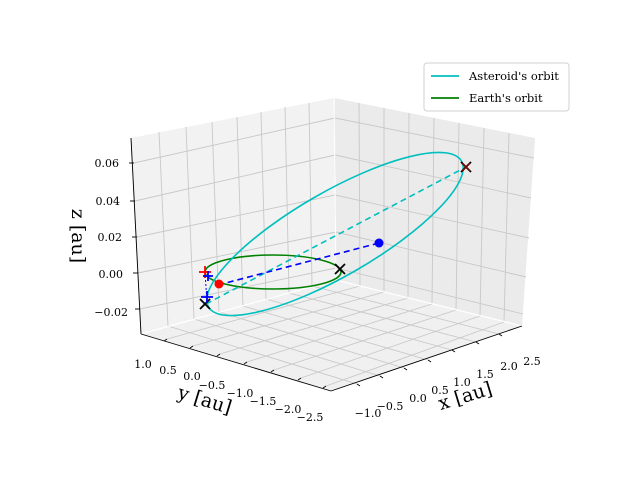 The height and width of the screenshot is (480, 640). I want to click on z-axis-line, so click(136, 236).